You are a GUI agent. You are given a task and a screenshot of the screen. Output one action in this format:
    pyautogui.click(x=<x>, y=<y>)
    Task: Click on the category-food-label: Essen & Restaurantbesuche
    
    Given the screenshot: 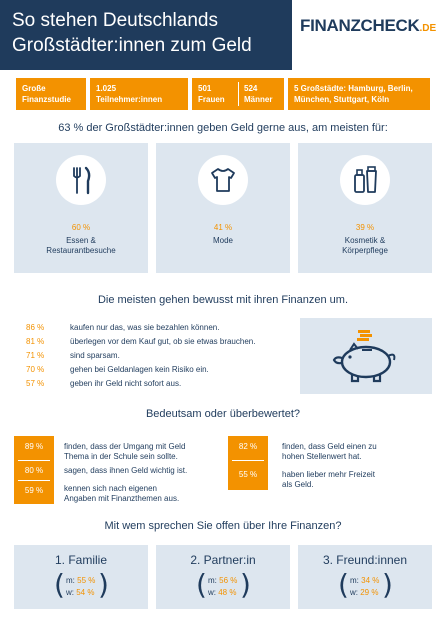 What is the action you would take?
    pyautogui.click(x=81, y=246)
    